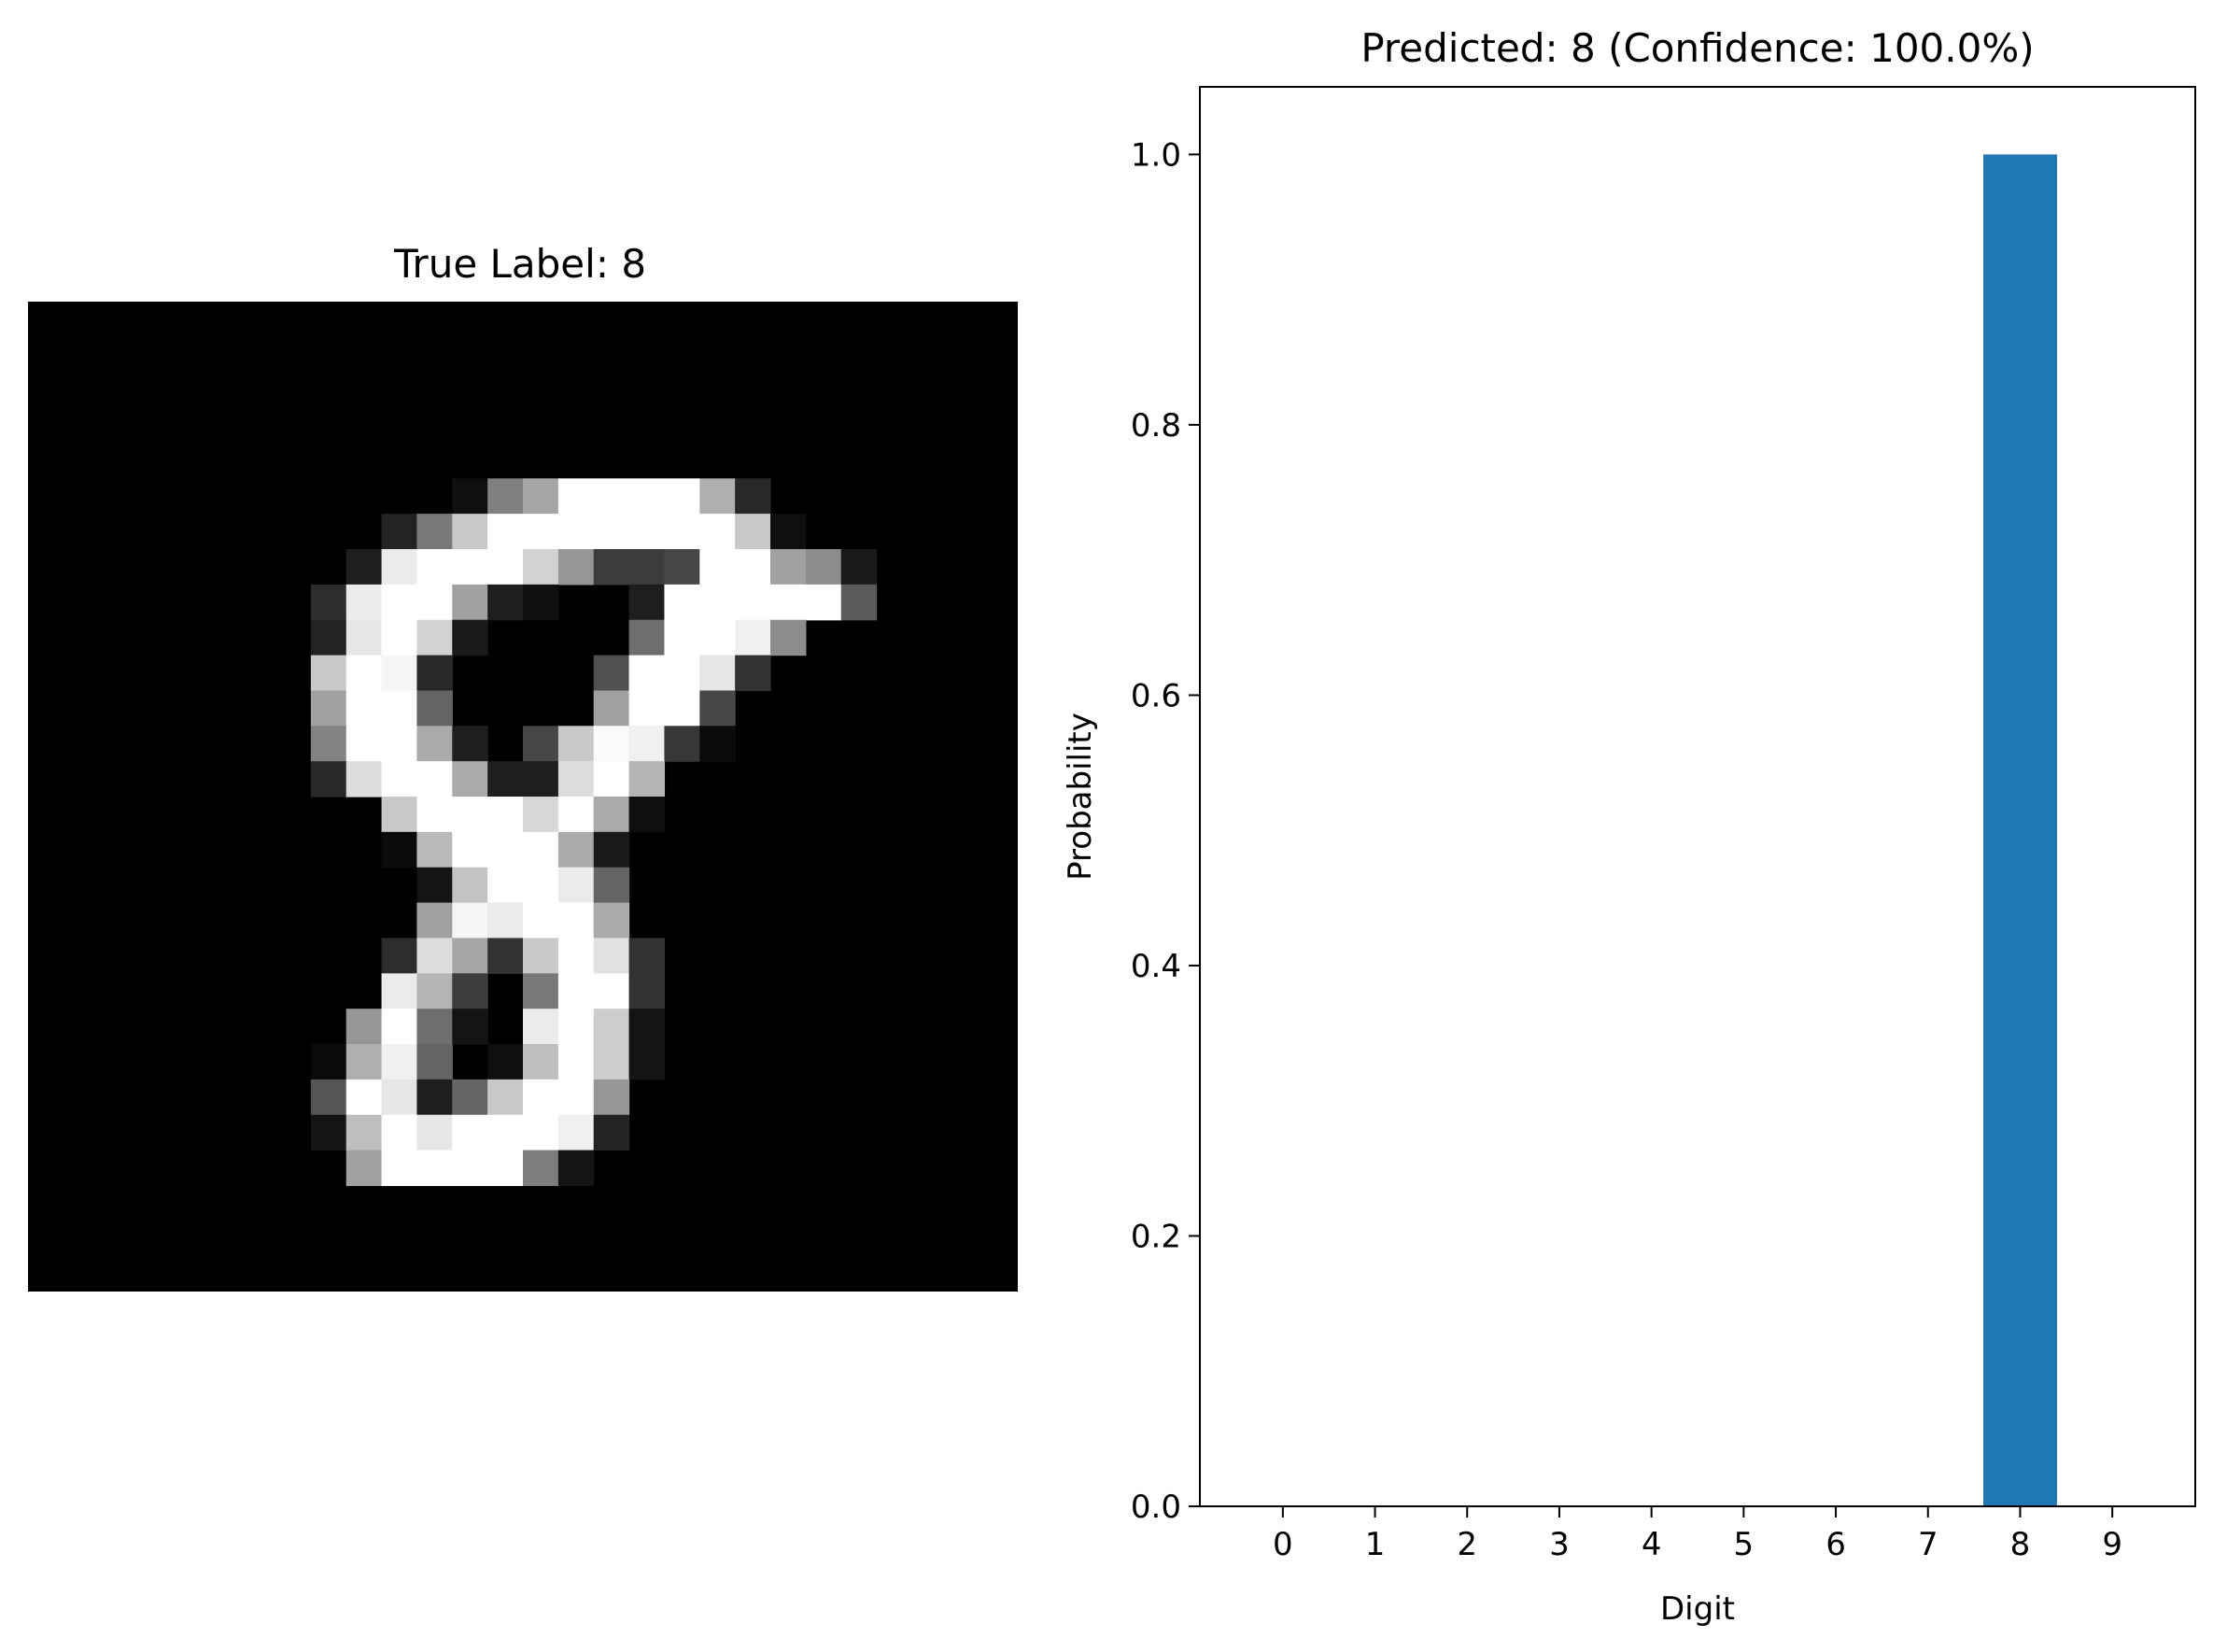 This screenshot has height=1652, width=2213. I want to click on y-tick-label: 1.0, so click(1156, 155).